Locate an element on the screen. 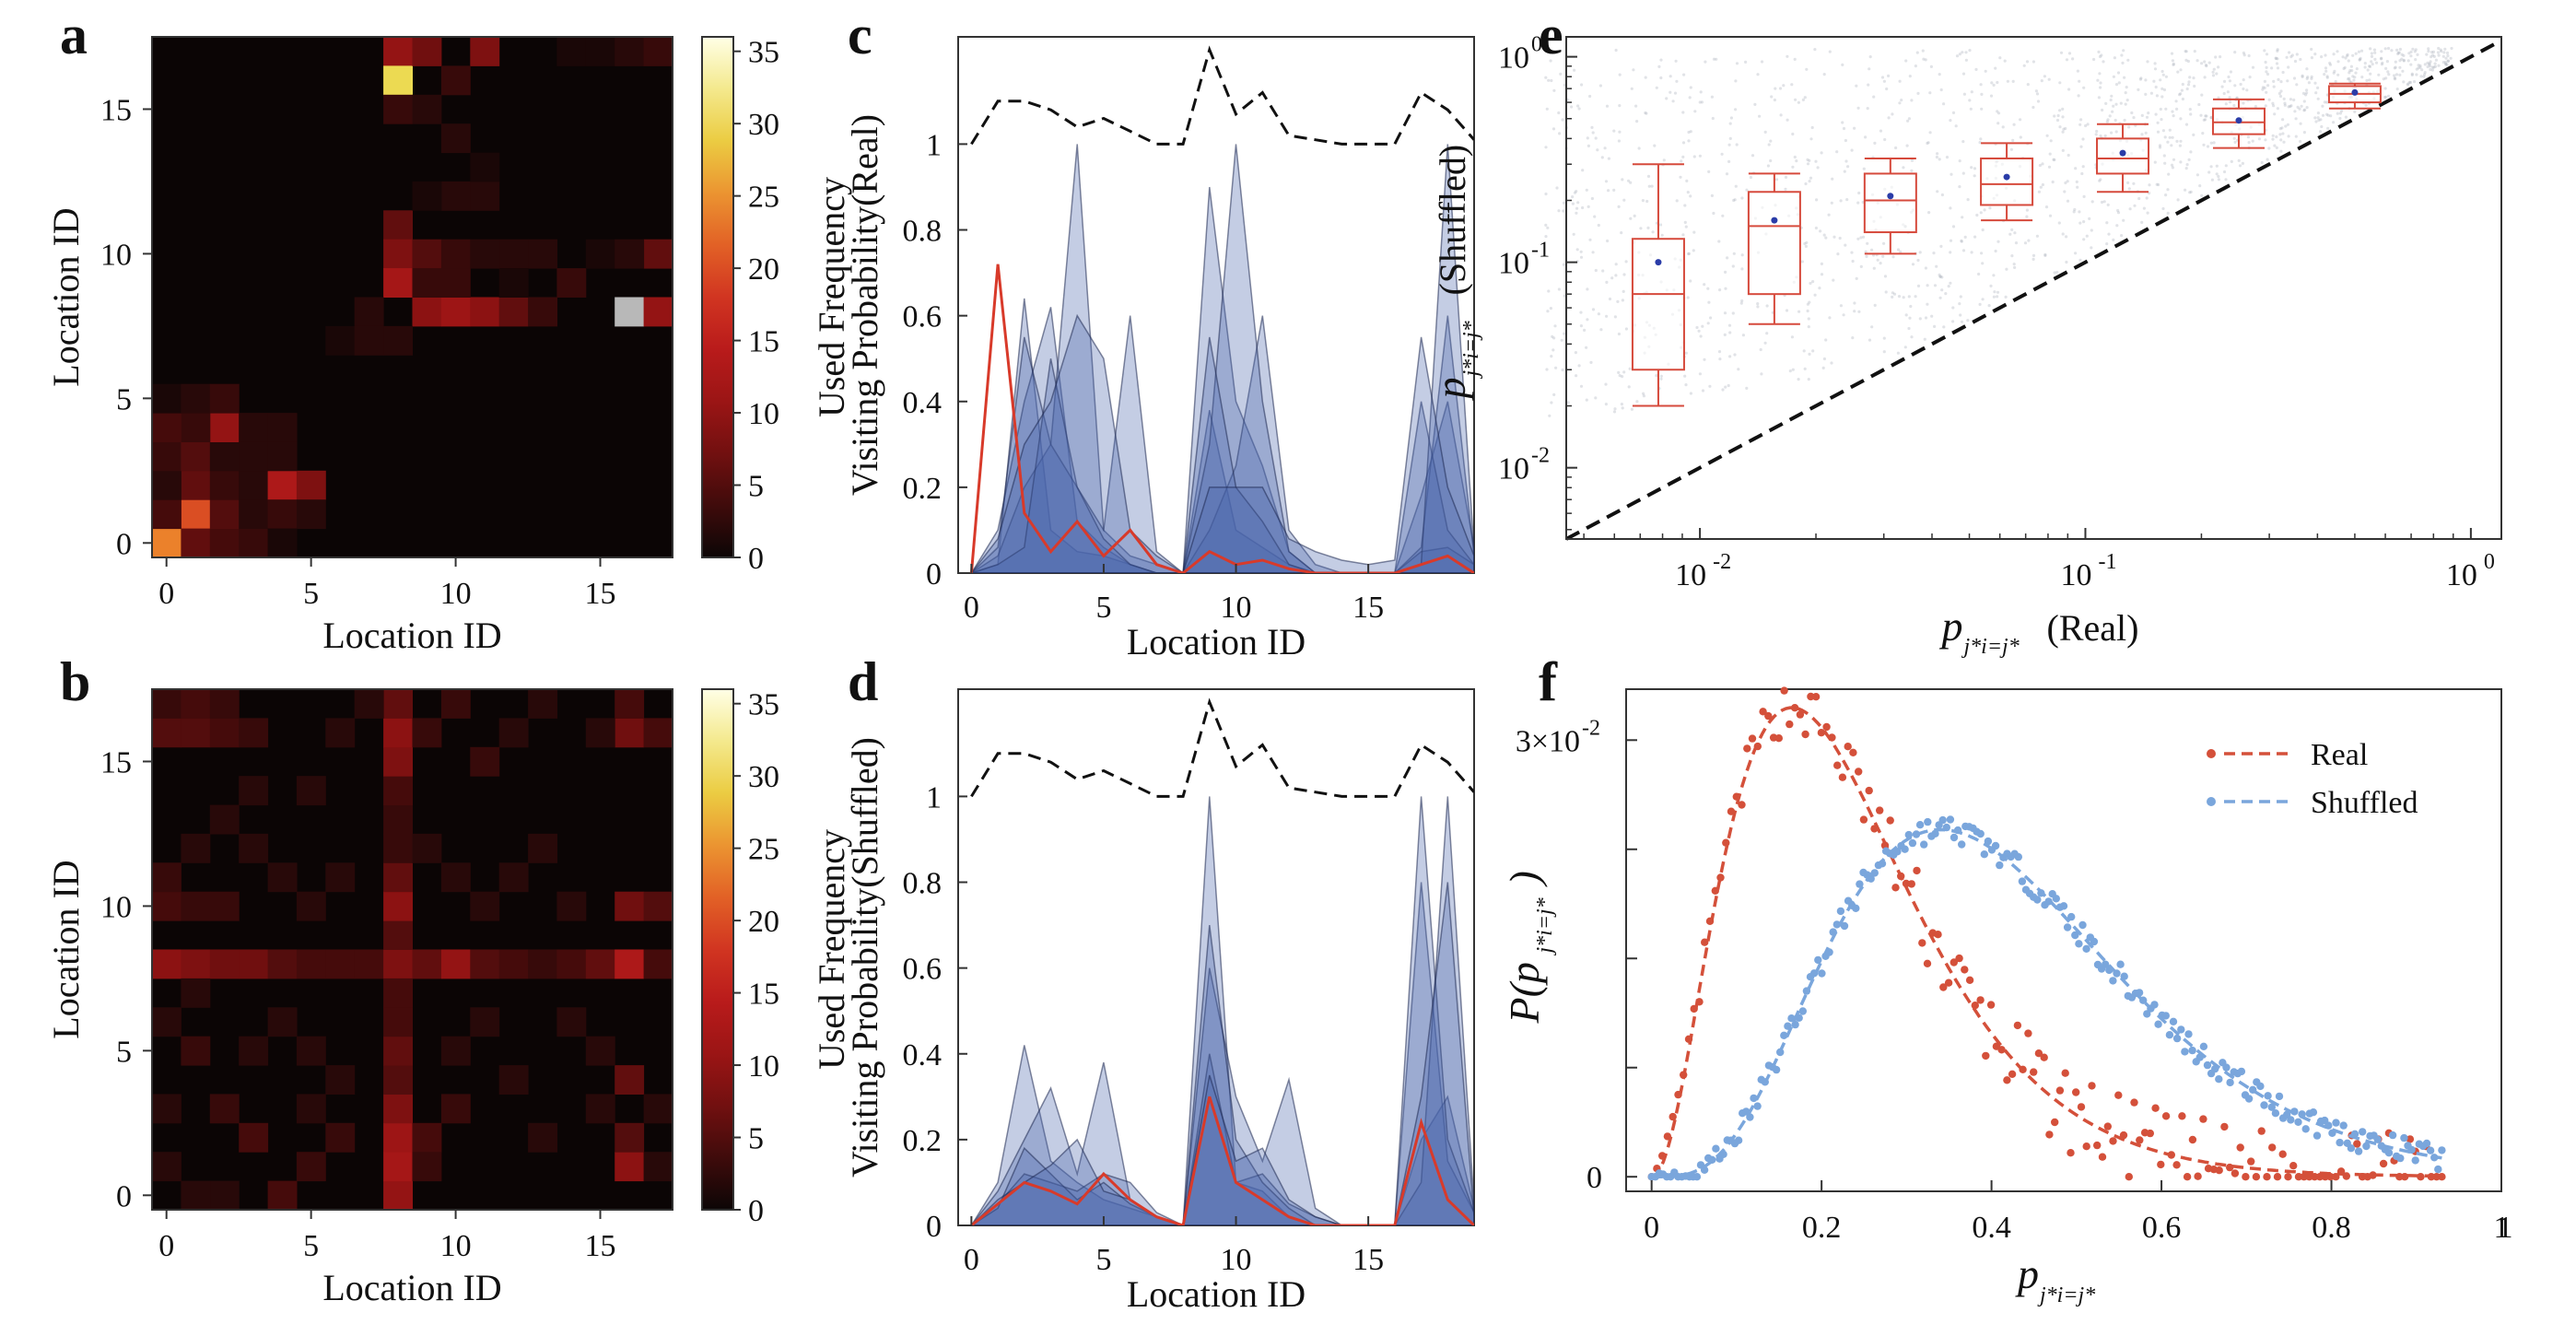  highlight-series-line is located at coordinates (1221, 418).